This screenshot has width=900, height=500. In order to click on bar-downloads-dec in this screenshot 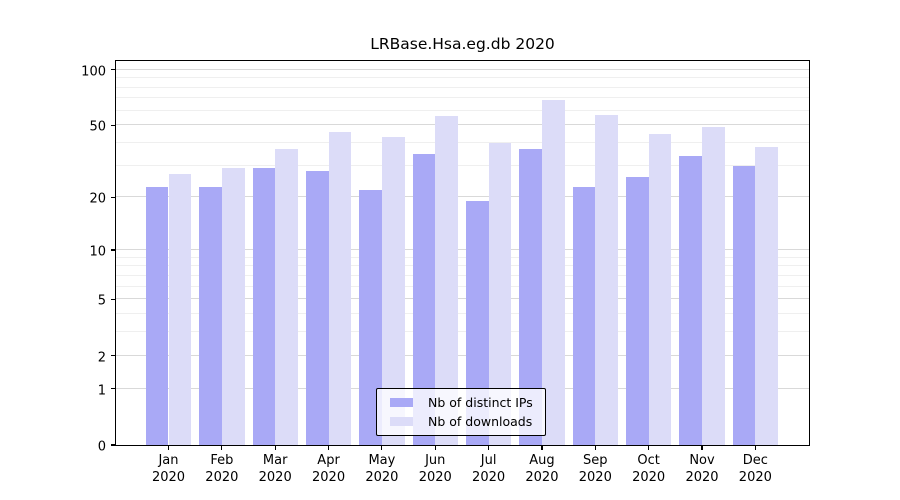, I will do `click(767, 296)`.